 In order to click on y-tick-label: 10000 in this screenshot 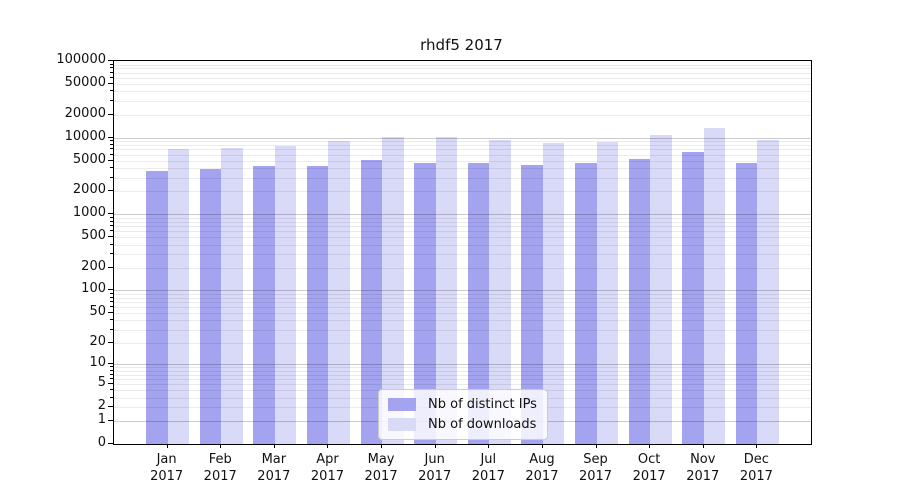, I will do `click(85, 136)`.